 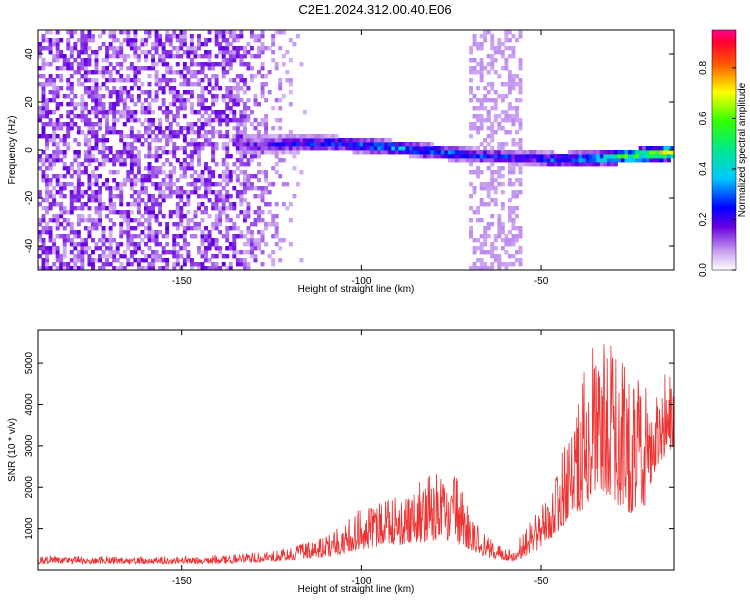 I want to click on chart-title: C2E1.2024.312.00.40.E06, so click(x=374, y=9).